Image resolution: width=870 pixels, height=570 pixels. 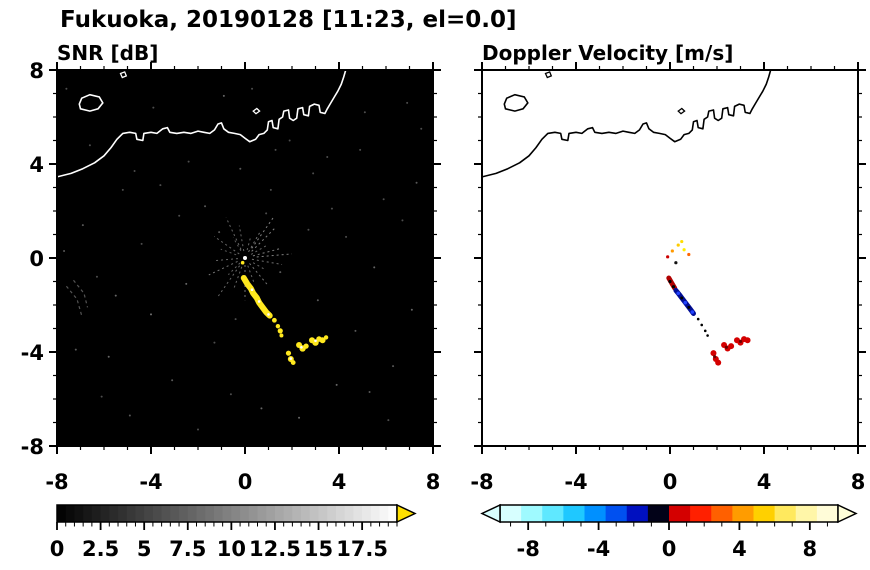 I want to click on vel-bright-blue-dot, so click(x=685, y=302).